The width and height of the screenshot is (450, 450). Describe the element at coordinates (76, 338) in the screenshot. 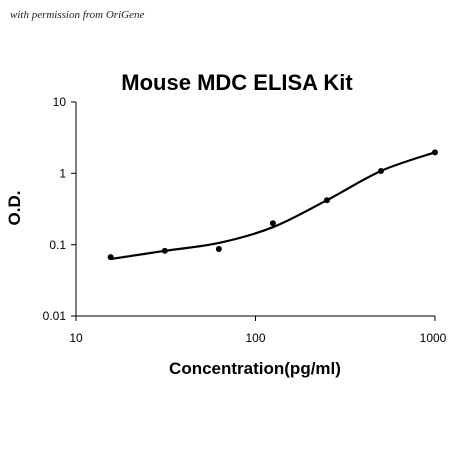

I see `x-tick-label-10: 10` at that location.